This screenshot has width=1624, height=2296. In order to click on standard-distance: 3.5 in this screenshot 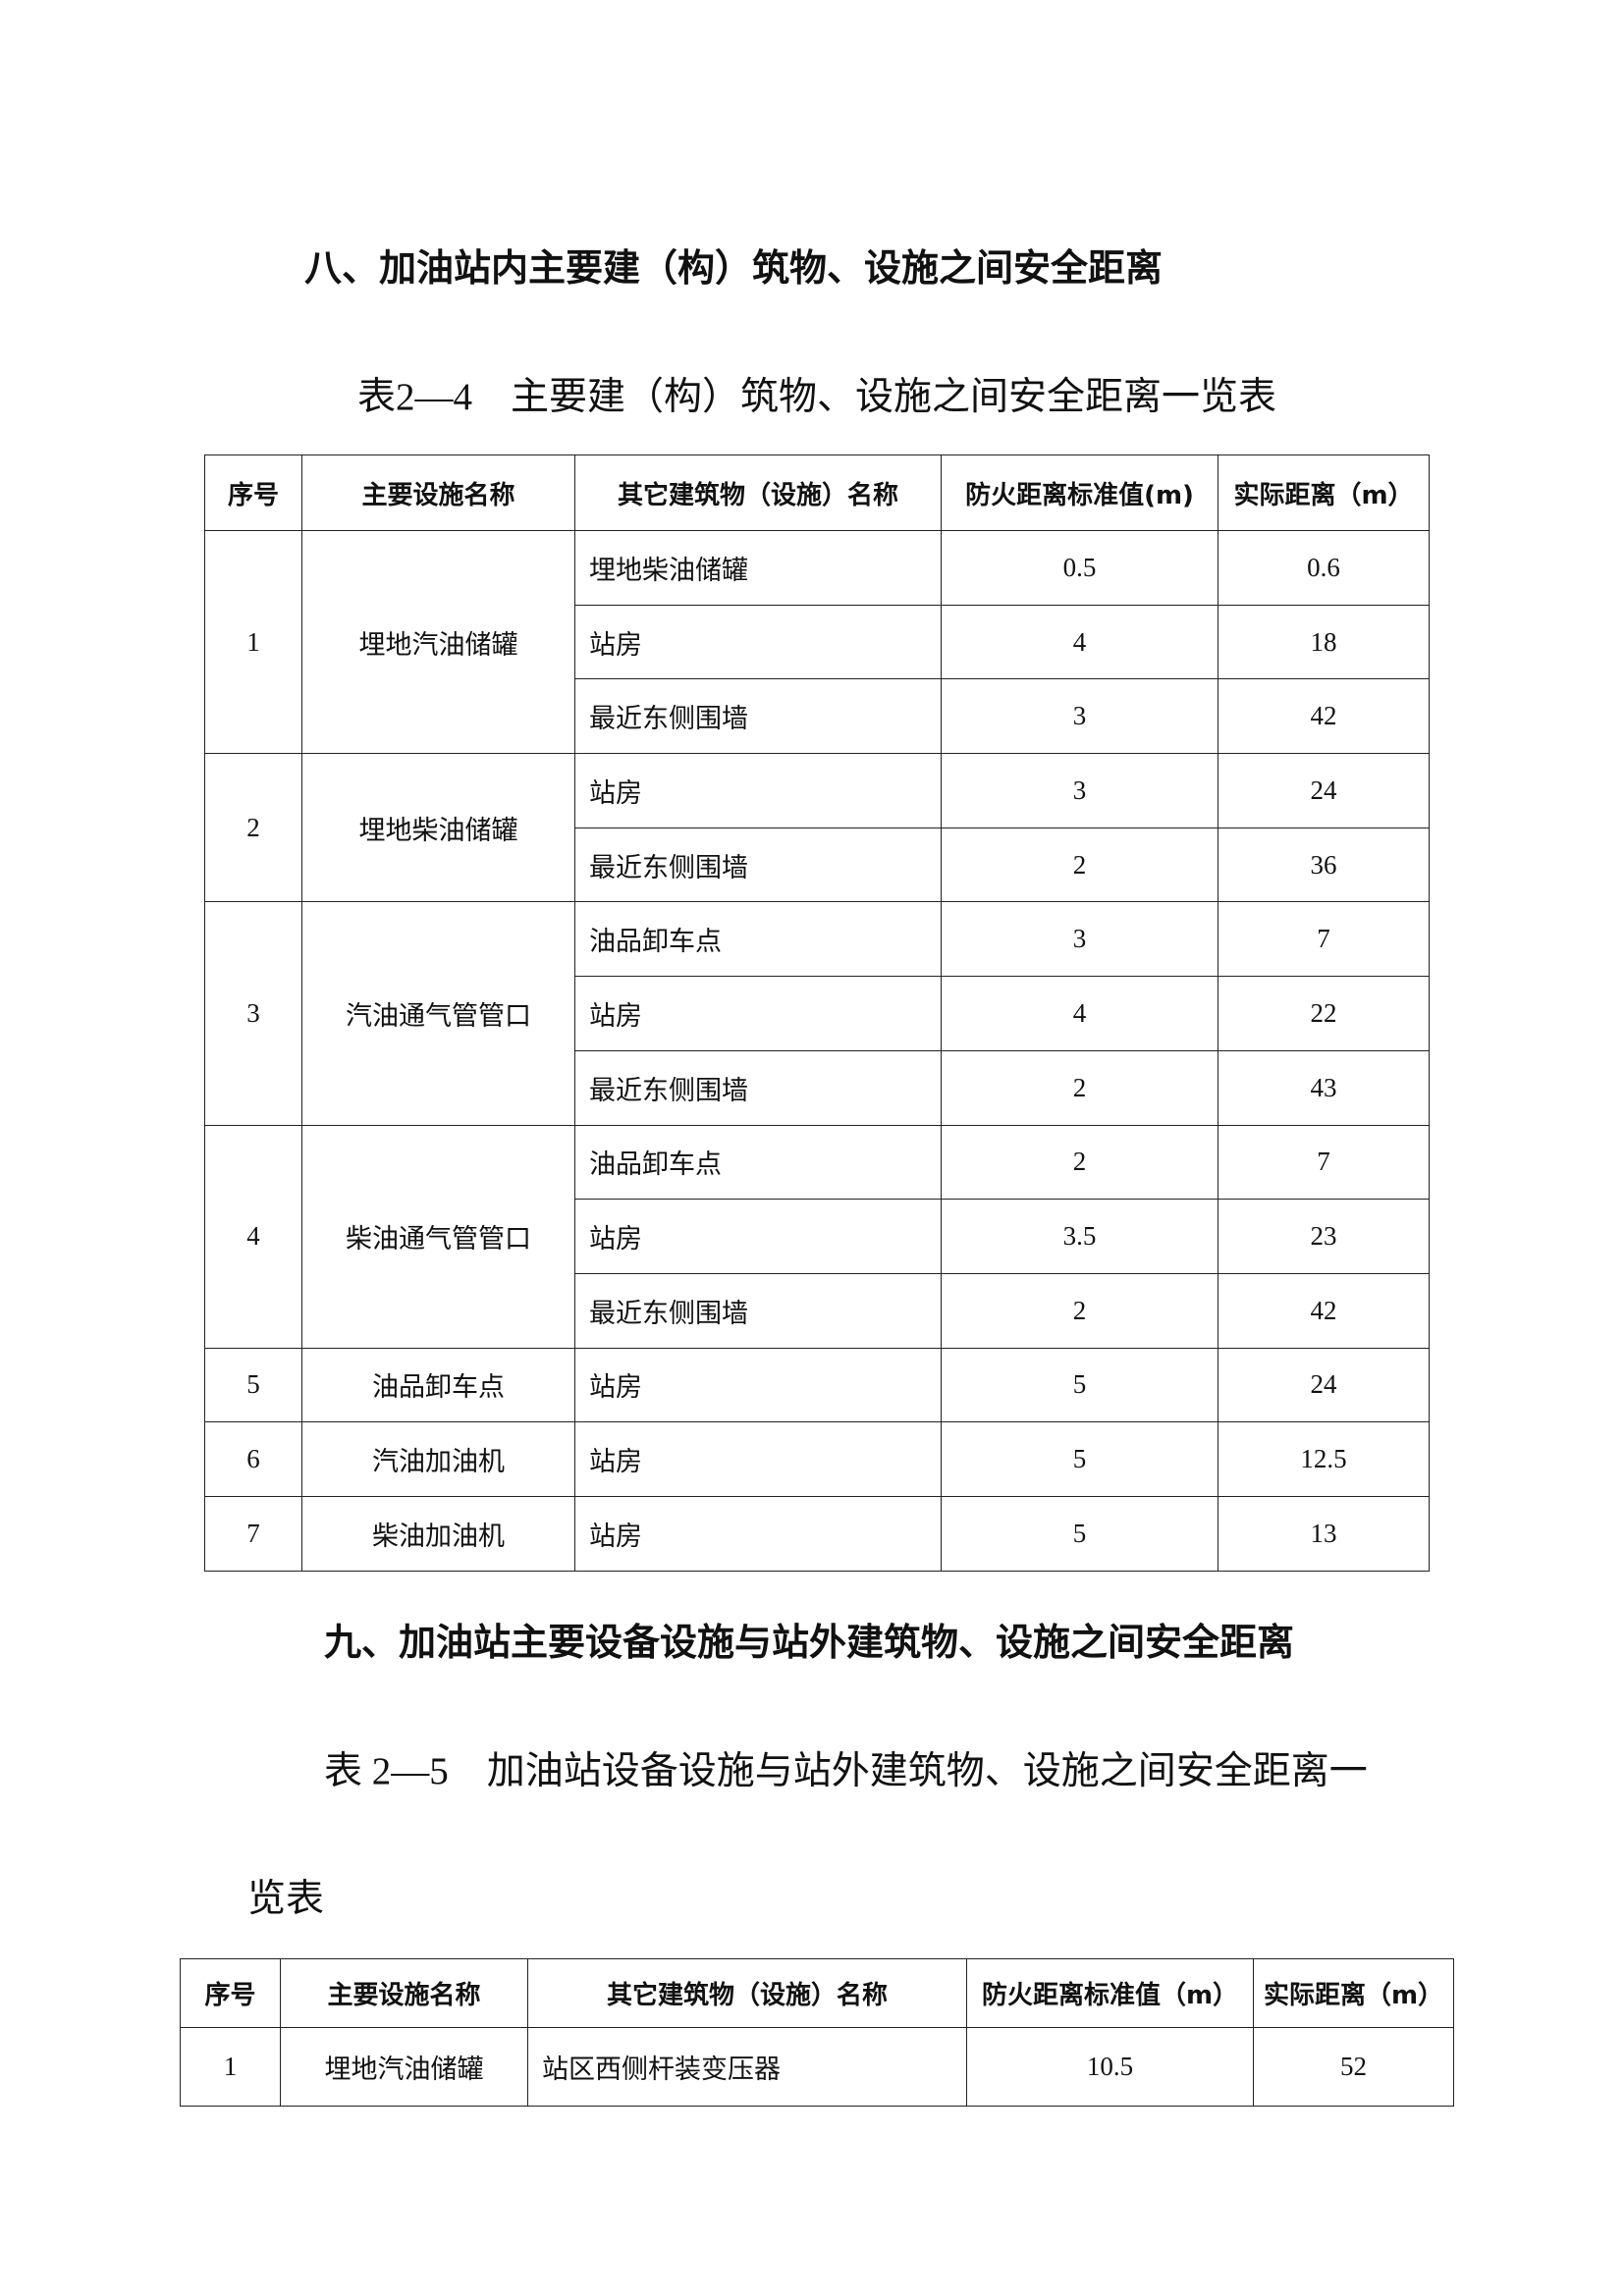, I will do `click(1079, 1236)`.